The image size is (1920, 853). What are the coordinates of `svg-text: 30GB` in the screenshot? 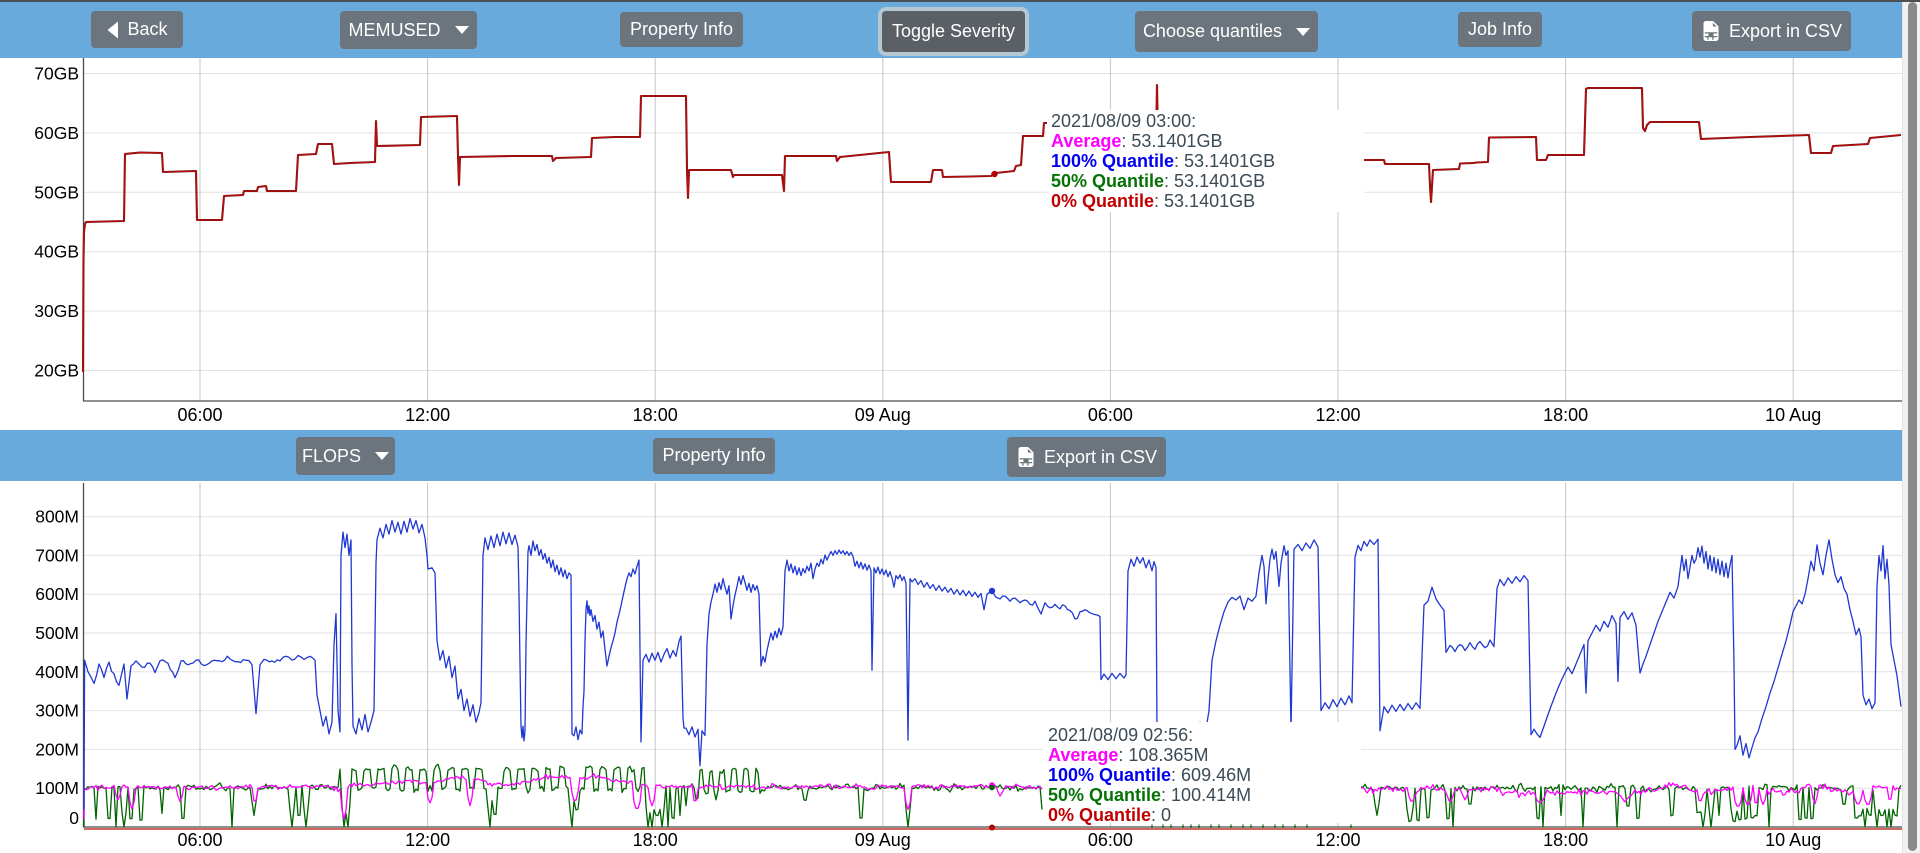 It's located at (56, 311).